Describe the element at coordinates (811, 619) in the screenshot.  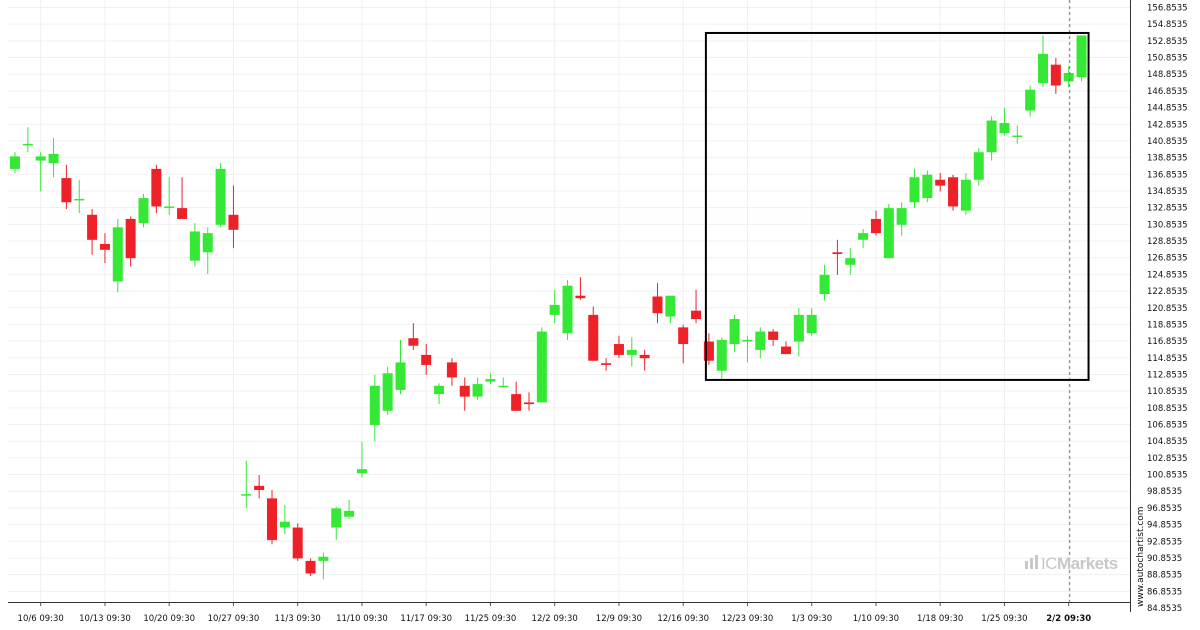
I see `x-tick-label: 1/3 09:30` at that location.